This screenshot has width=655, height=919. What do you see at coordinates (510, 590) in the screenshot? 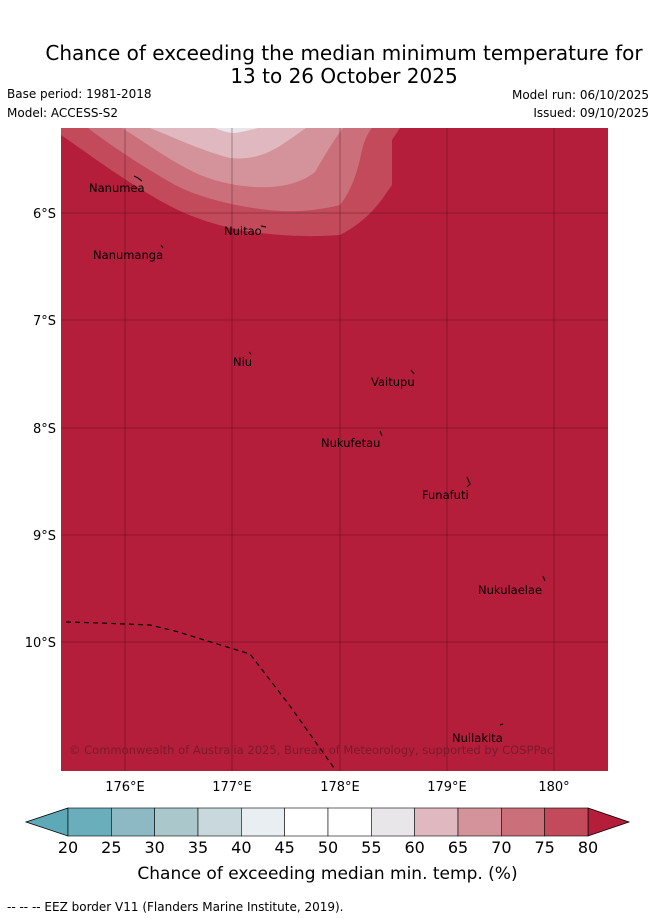
I see `place-label-nukulaelae: Nukulaelae` at bounding box center [510, 590].